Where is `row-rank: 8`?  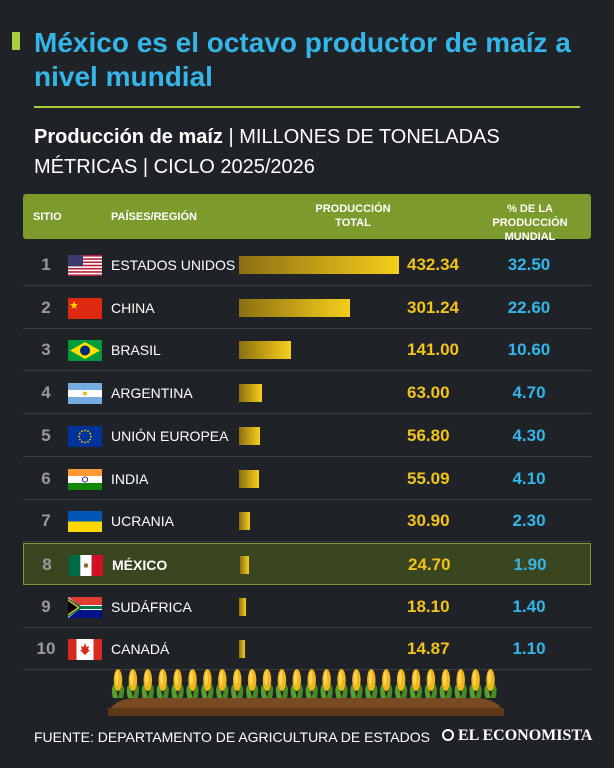
row-rank: 8 is located at coordinates (47, 564).